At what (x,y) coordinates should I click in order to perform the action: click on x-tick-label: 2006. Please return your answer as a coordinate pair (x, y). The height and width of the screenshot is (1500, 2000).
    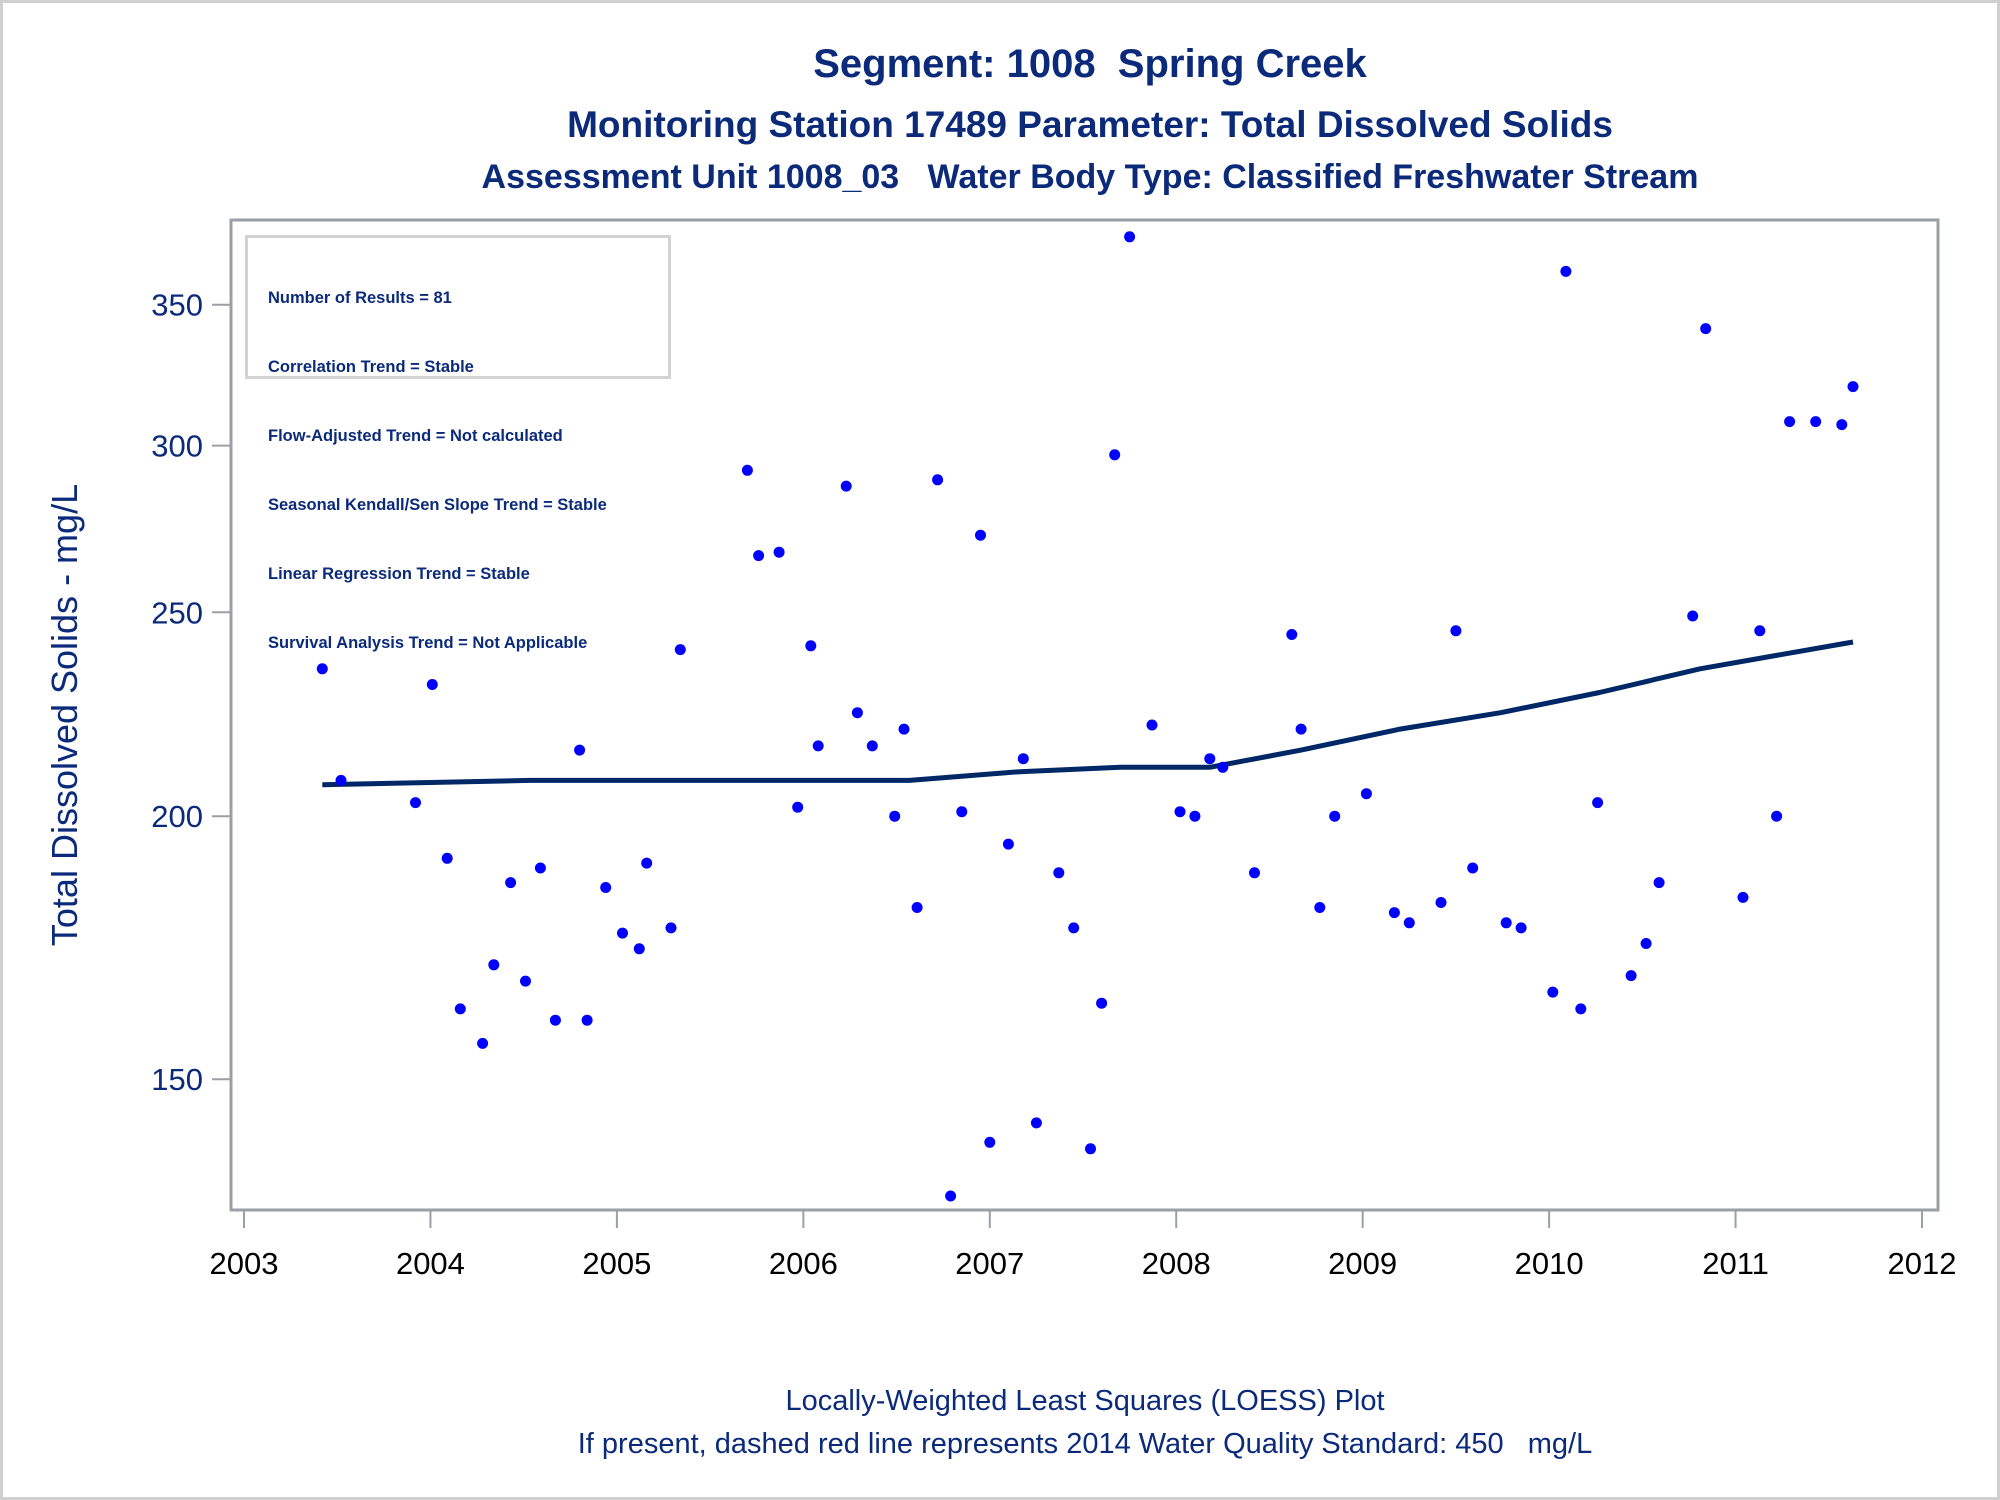
    Looking at the image, I should click on (803, 1263).